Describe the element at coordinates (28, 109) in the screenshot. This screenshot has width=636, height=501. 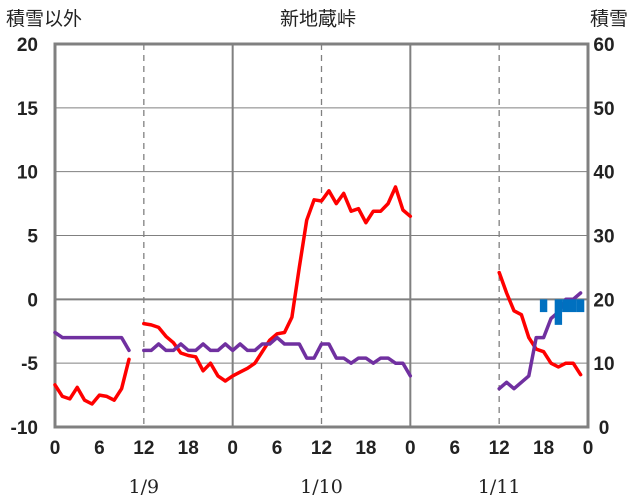
I see `y-tick-left: 15` at that location.